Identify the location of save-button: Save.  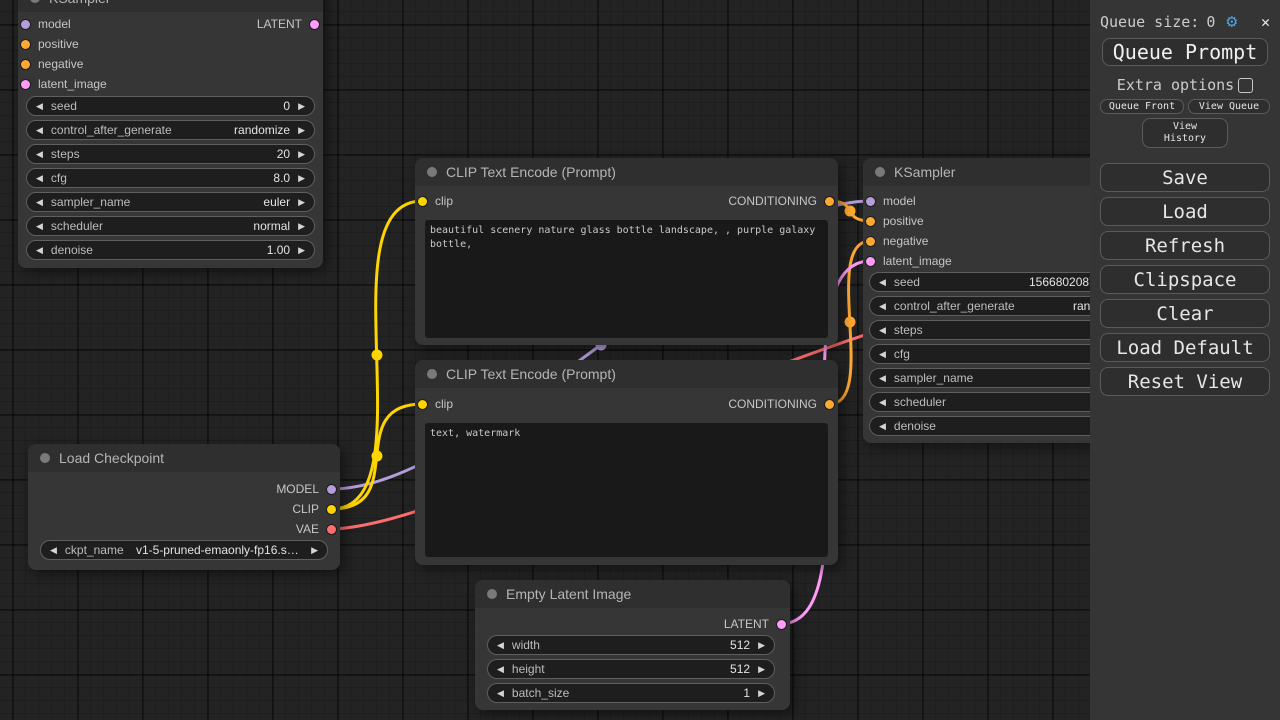
(1185, 177).